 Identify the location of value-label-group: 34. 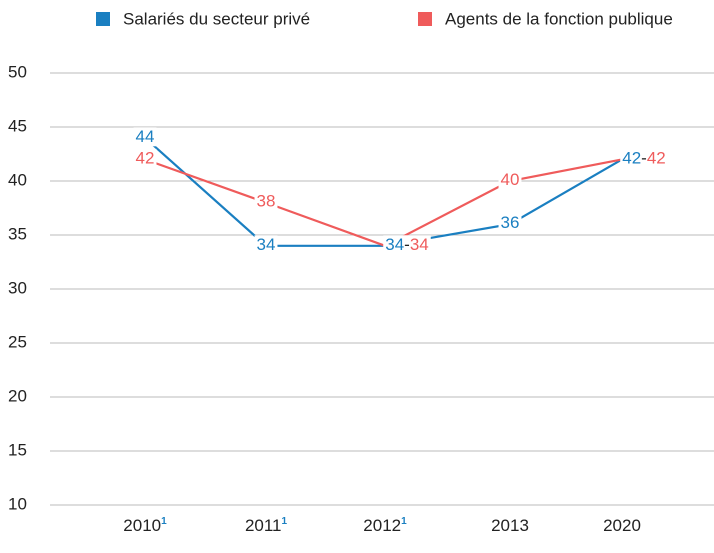
(266, 245).